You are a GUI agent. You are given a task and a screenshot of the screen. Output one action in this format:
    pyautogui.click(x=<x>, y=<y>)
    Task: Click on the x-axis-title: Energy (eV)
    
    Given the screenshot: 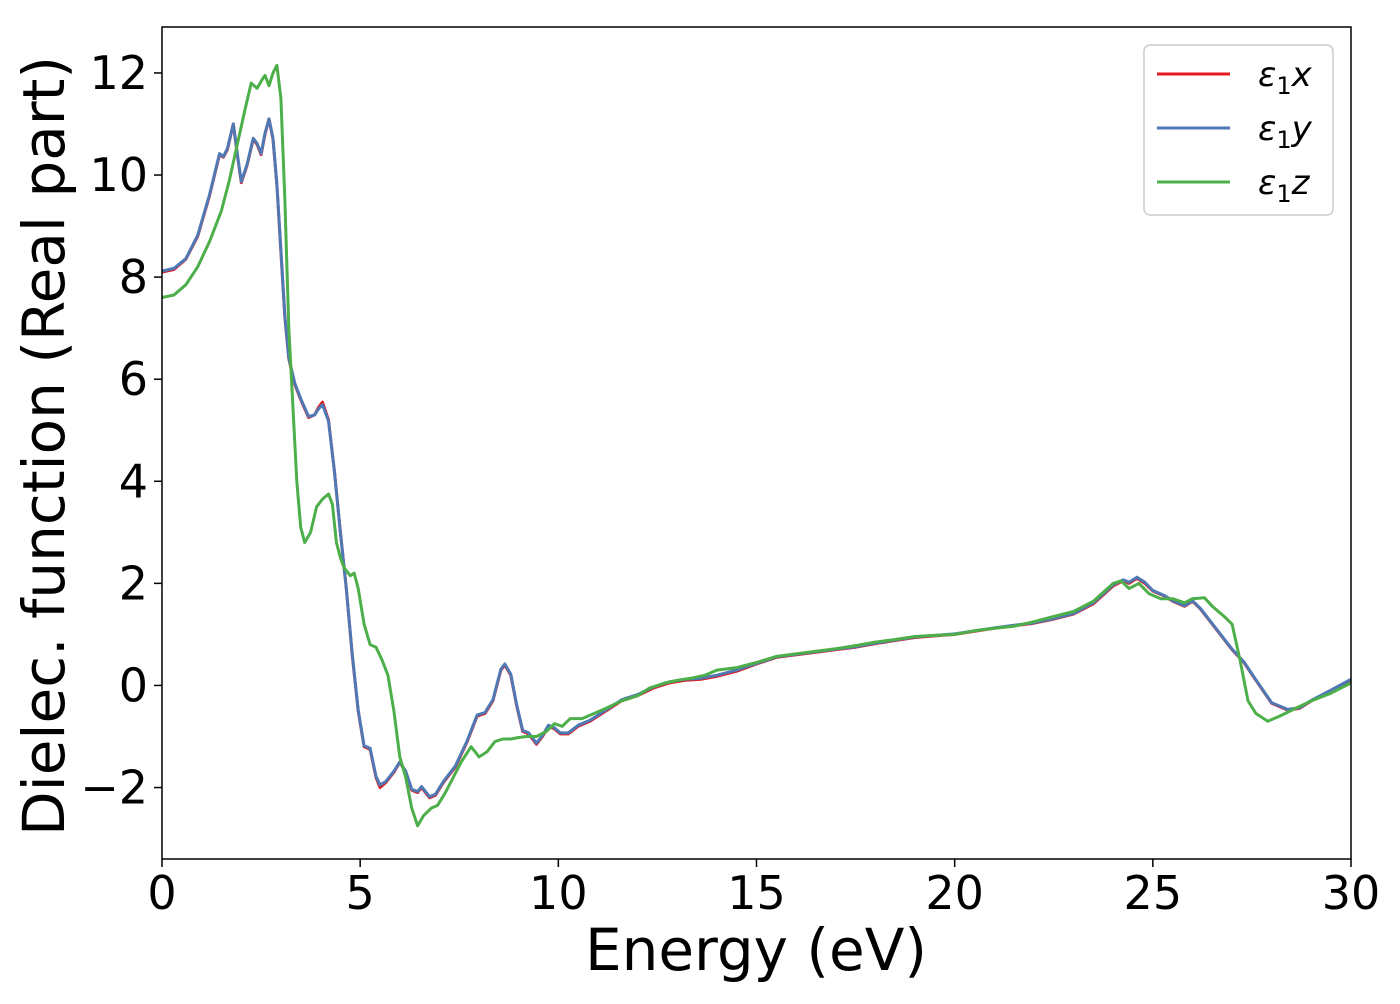 What is the action you would take?
    pyautogui.click(x=756, y=950)
    